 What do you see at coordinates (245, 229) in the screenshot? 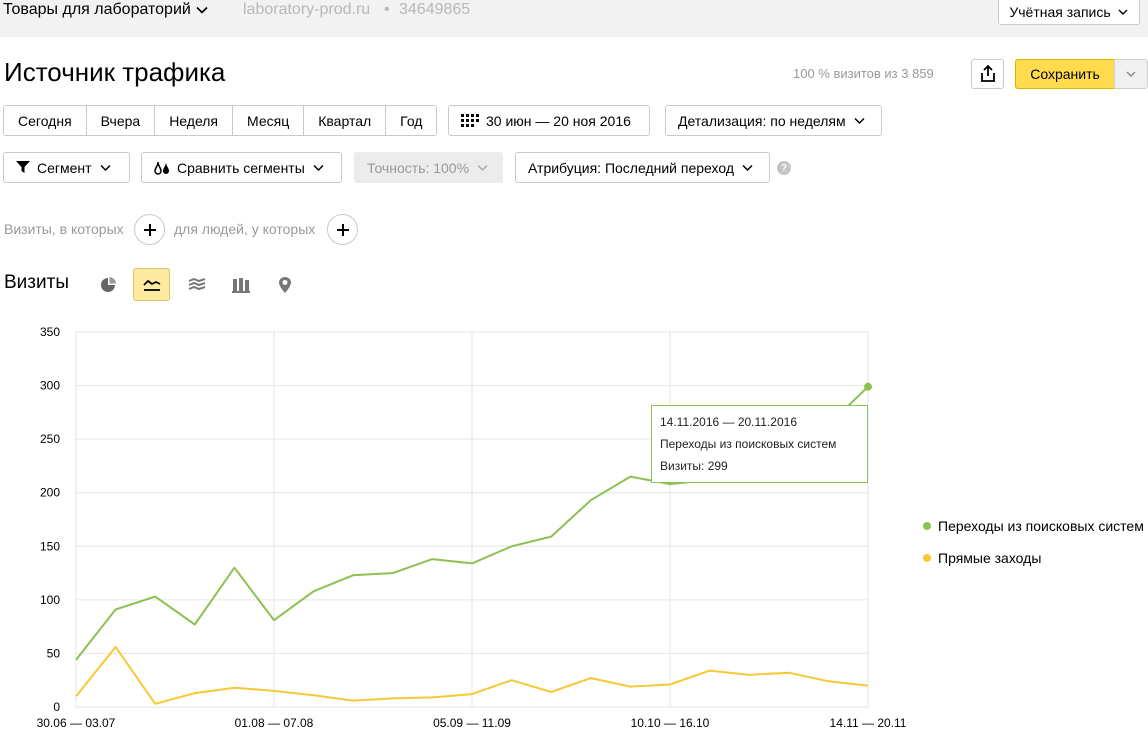
I see `people-filter-label: для людей, у которых` at bounding box center [245, 229].